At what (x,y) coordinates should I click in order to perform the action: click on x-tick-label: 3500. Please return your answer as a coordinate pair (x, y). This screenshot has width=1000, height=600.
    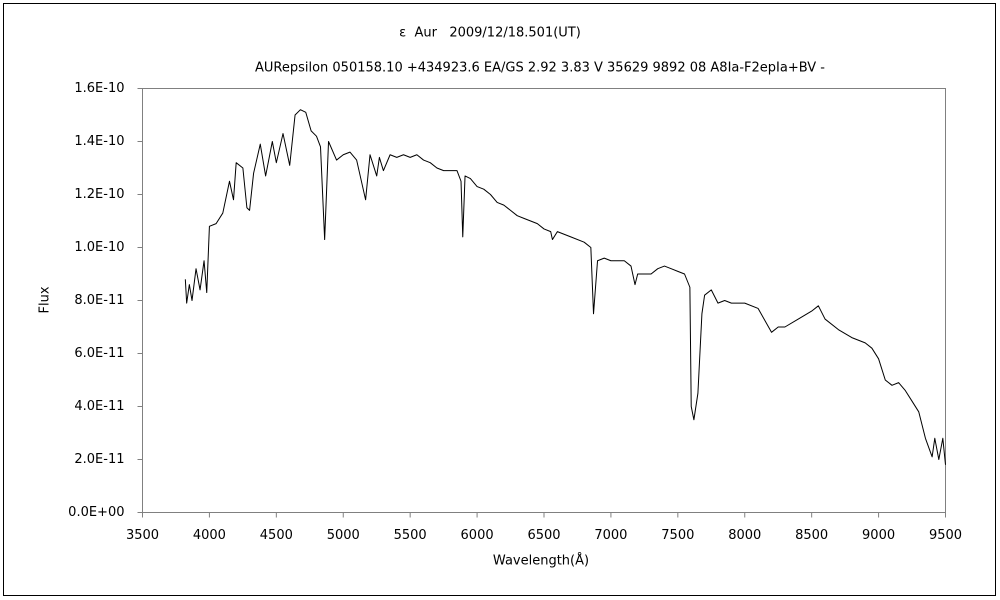
    Looking at the image, I should click on (142, 535).